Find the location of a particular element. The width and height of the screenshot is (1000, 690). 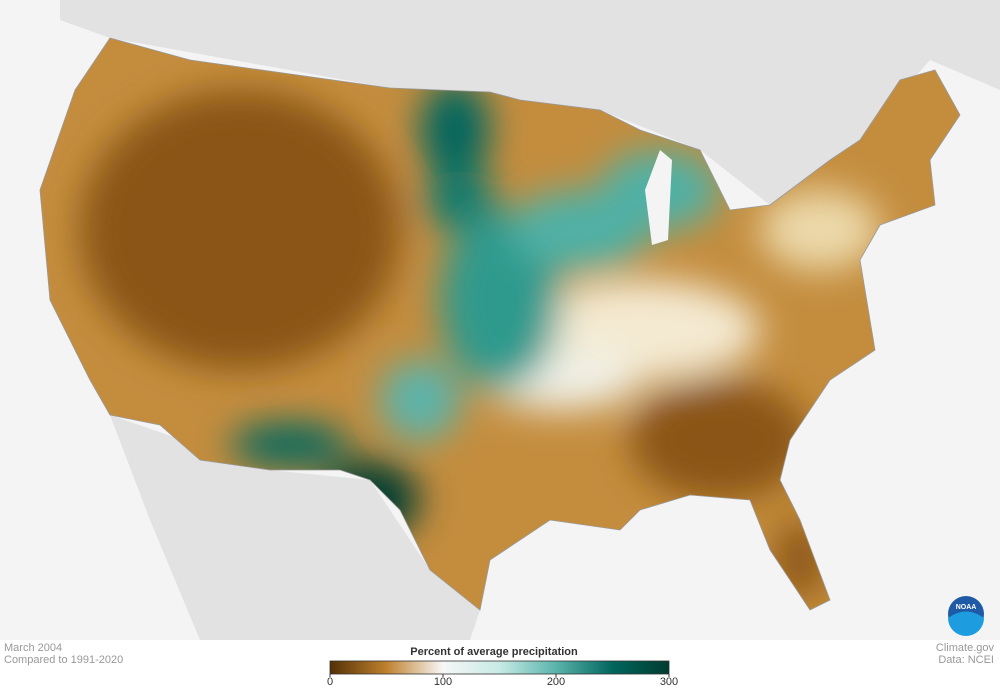

data-credit: Data: NCEI is located at coordinates (966, 660).